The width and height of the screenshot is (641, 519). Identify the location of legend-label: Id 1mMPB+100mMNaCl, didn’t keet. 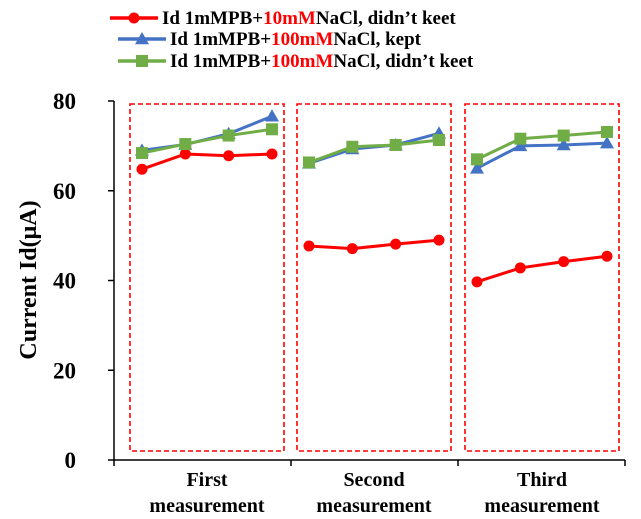
(322, 61).